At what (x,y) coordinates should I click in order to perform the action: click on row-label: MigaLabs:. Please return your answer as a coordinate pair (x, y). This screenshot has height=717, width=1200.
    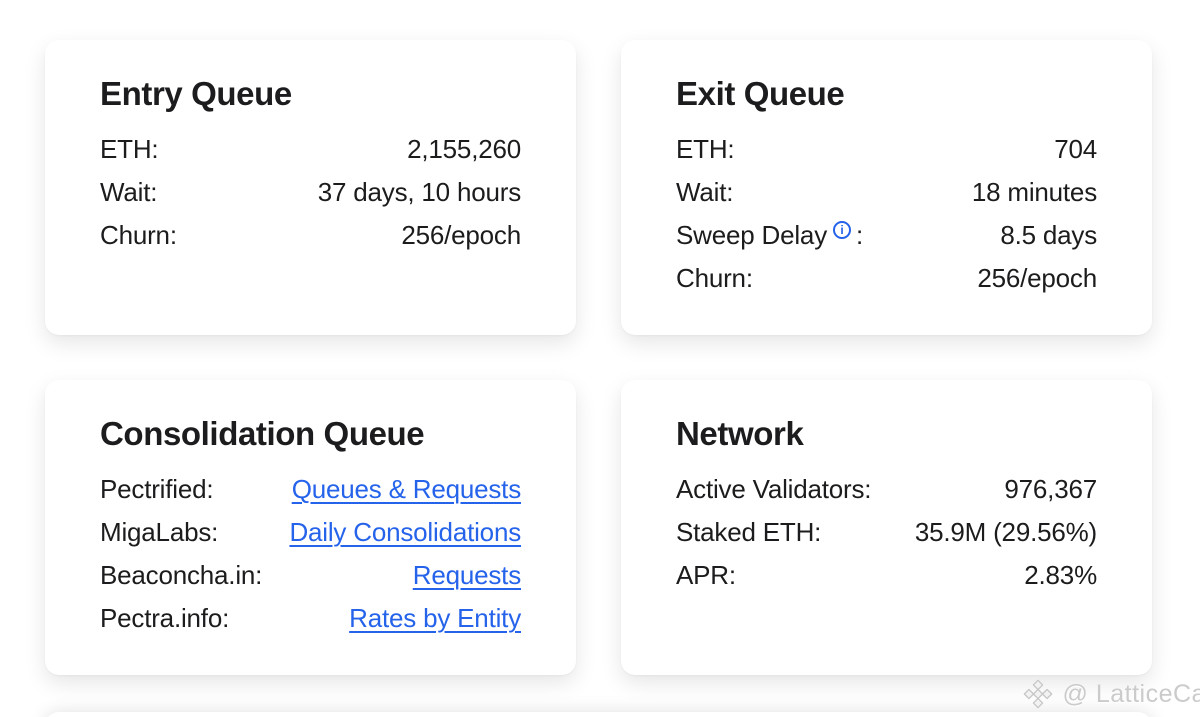
    Looking at the image, I should click on (159, 532).